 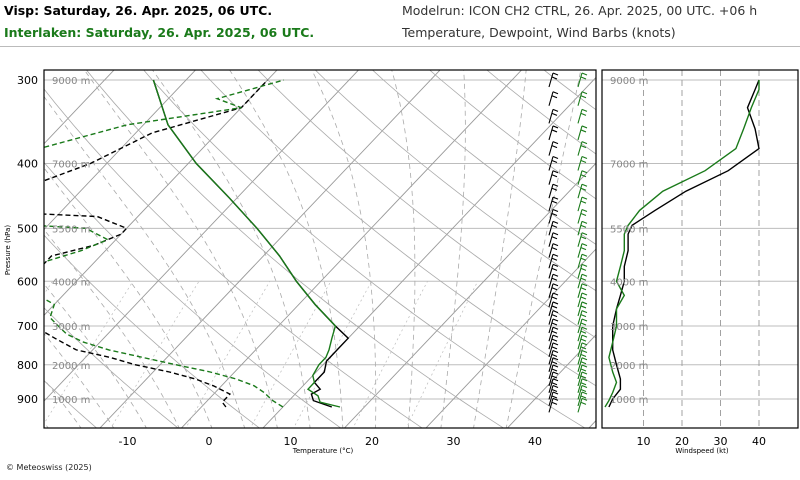 What do you see at coordinates (629, 366) in the screenshot?
I see `wind-altitude-label: 2000 m` at bounding box center [629, 366].